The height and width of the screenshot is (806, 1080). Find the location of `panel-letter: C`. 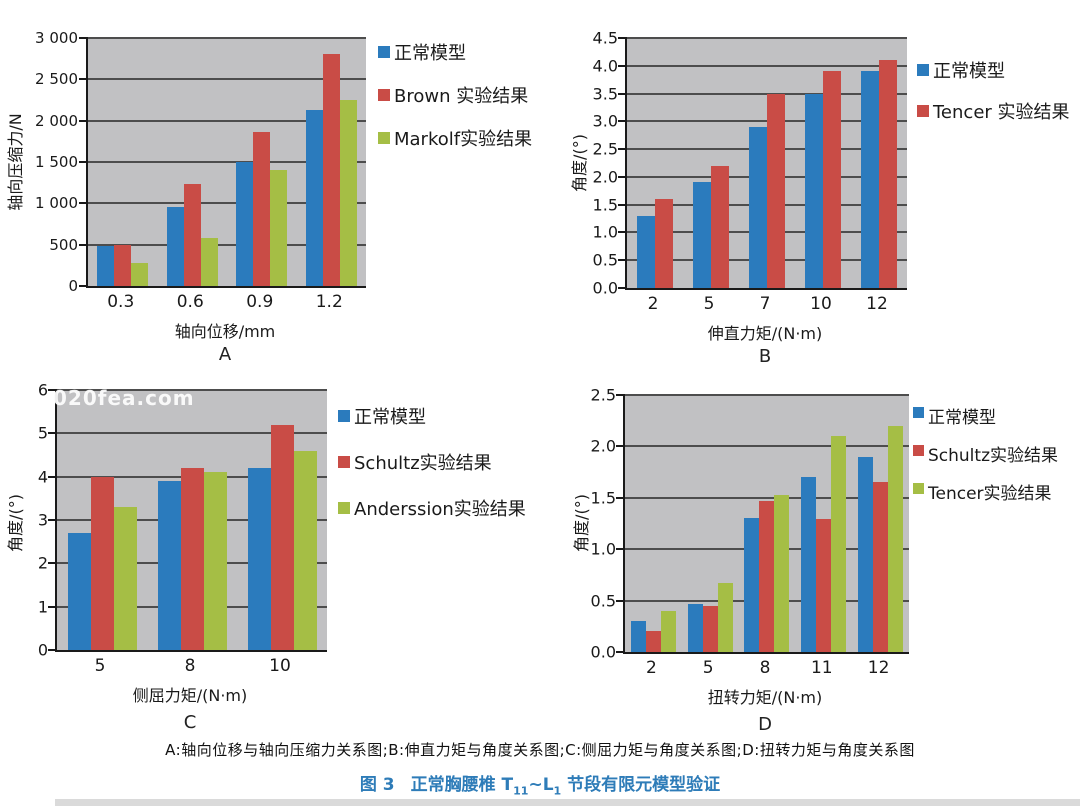

panel-letter: C is located at coordinates (190, 722).